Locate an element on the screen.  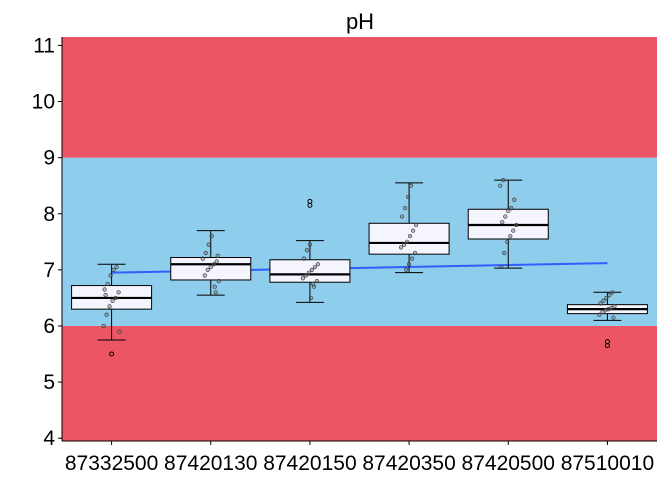
box-iqr is located at coordinates (409, 238).